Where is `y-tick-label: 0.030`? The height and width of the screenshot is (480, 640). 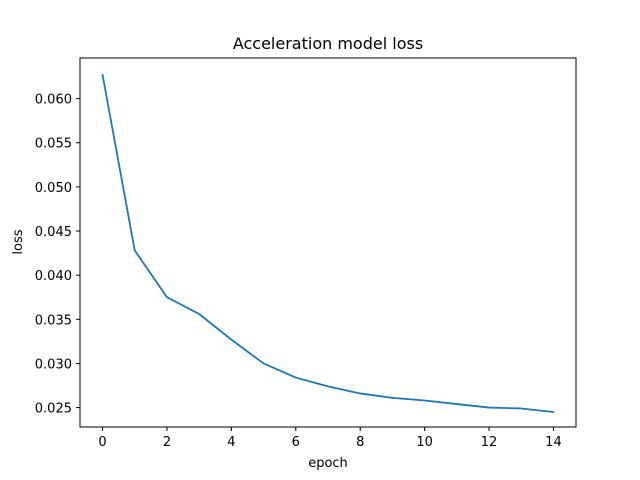
y-tick-label: 0.030 is located at coordinates (53, 364).